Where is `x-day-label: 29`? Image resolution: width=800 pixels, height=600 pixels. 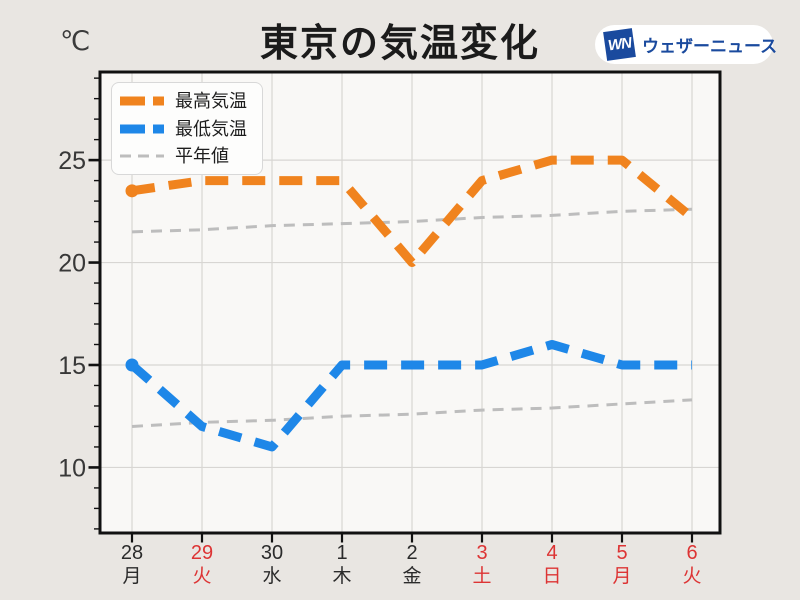 x-day-label: 29 is located at coordinates (202, 553).